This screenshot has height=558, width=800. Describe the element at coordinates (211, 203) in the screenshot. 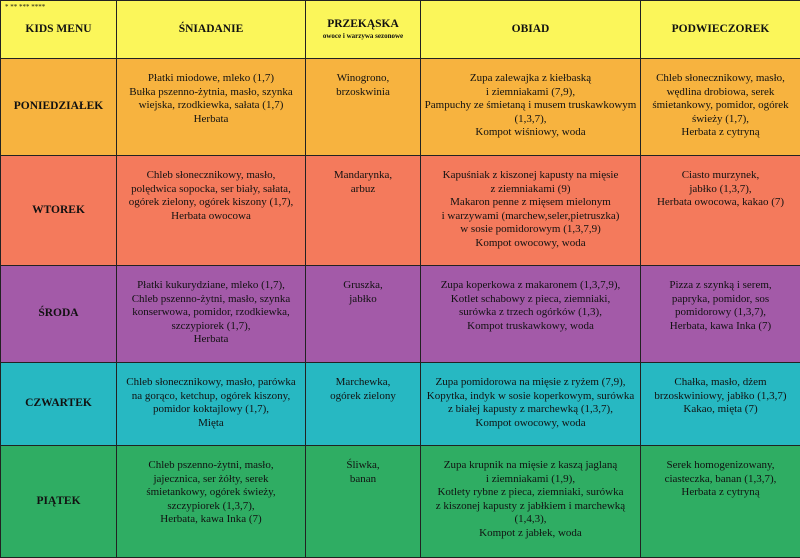

I see `menu-line: ogórek zielony, ogórek kiszony (1,7),` at that location.